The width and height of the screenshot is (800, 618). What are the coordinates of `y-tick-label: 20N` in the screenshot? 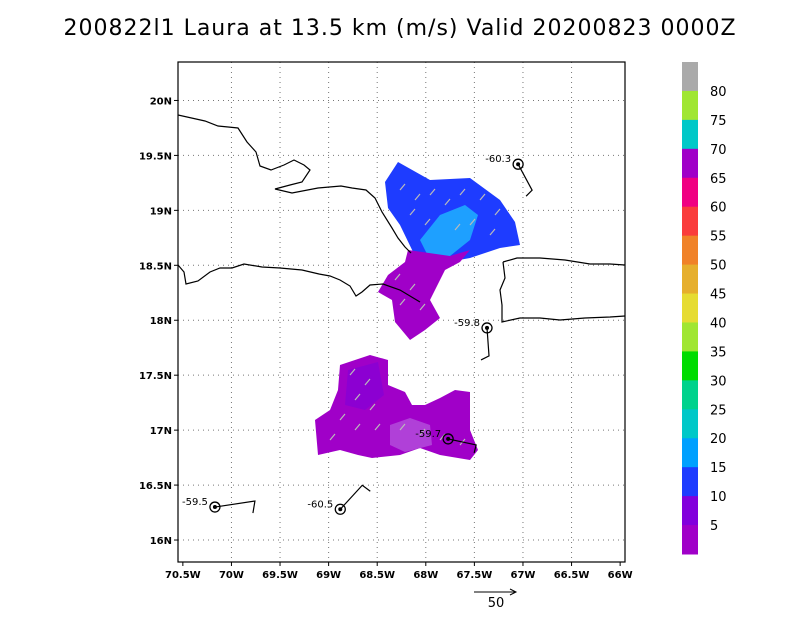 It's located at (161, 101).